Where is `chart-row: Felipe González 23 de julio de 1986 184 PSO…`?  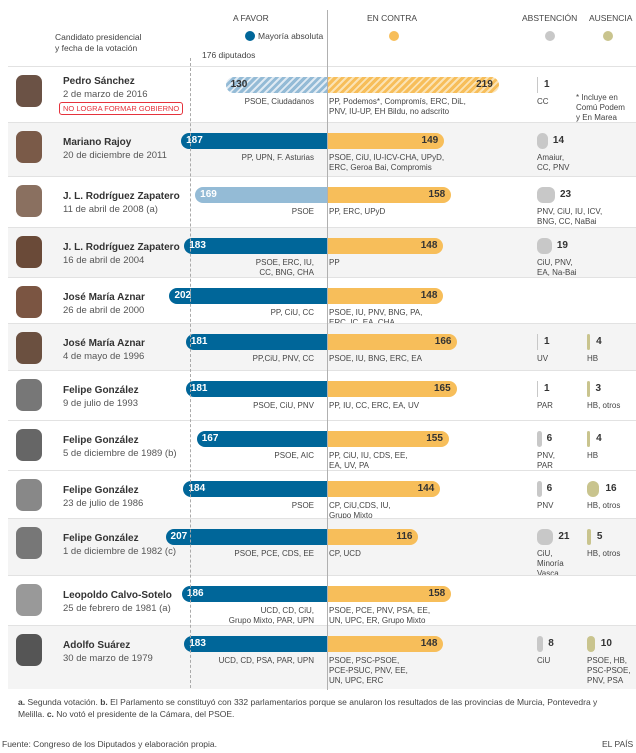 chart-row: Felipe González 23 de julio de 1986 184 PSO… is located at coordinates (322, 495).